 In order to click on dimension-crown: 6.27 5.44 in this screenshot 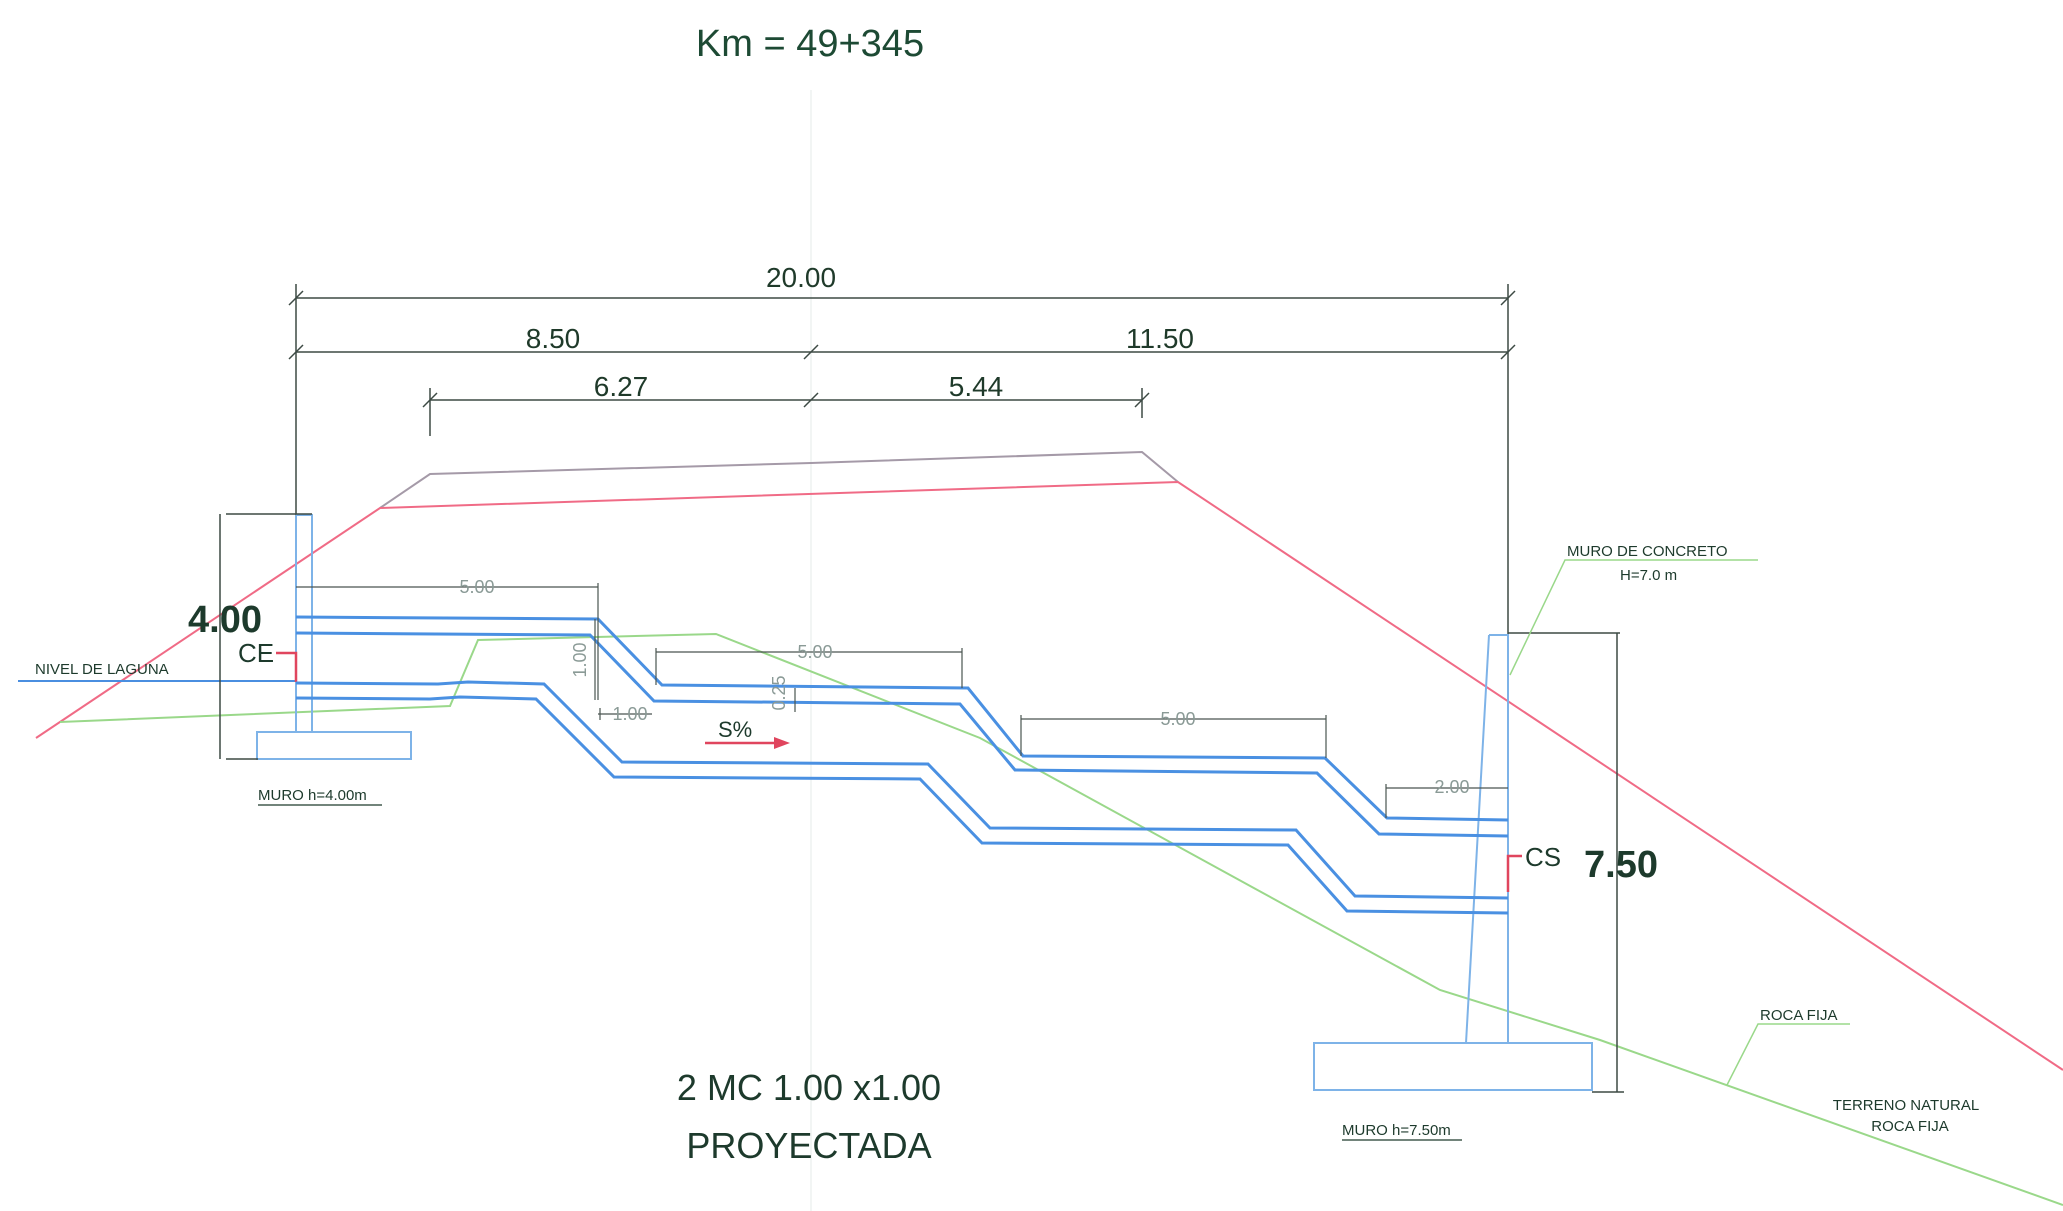, I will do `click(786, 403)`.